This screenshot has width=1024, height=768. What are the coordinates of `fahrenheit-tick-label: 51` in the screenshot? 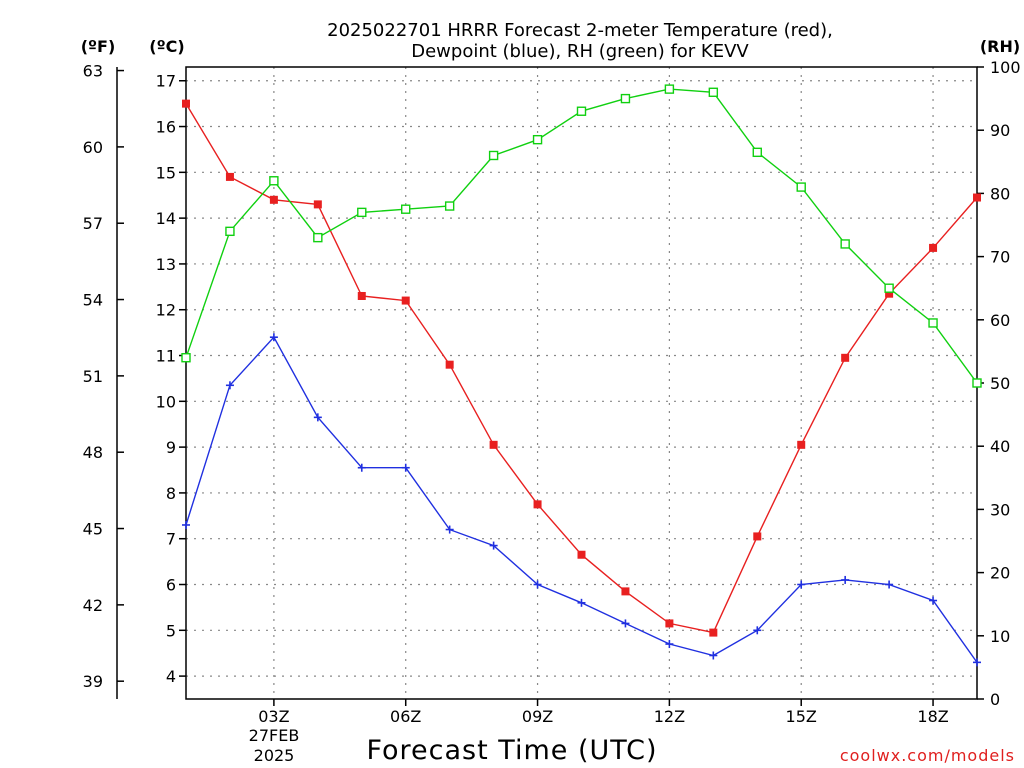 It's located at (93, 376).